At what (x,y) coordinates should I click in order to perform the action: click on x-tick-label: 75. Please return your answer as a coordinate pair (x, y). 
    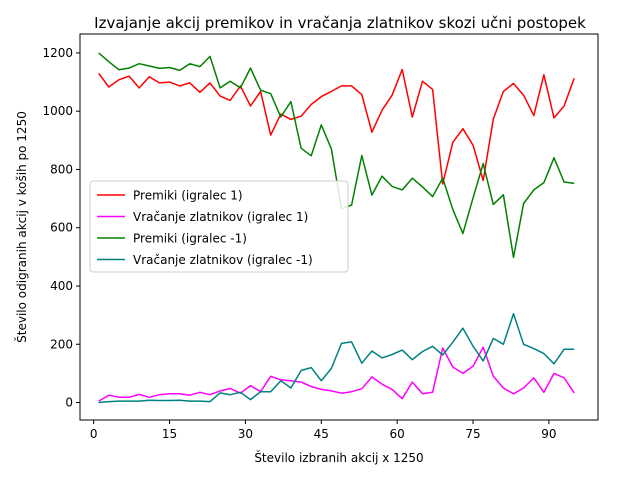
    Looking at the image, I should click on (472, 434).